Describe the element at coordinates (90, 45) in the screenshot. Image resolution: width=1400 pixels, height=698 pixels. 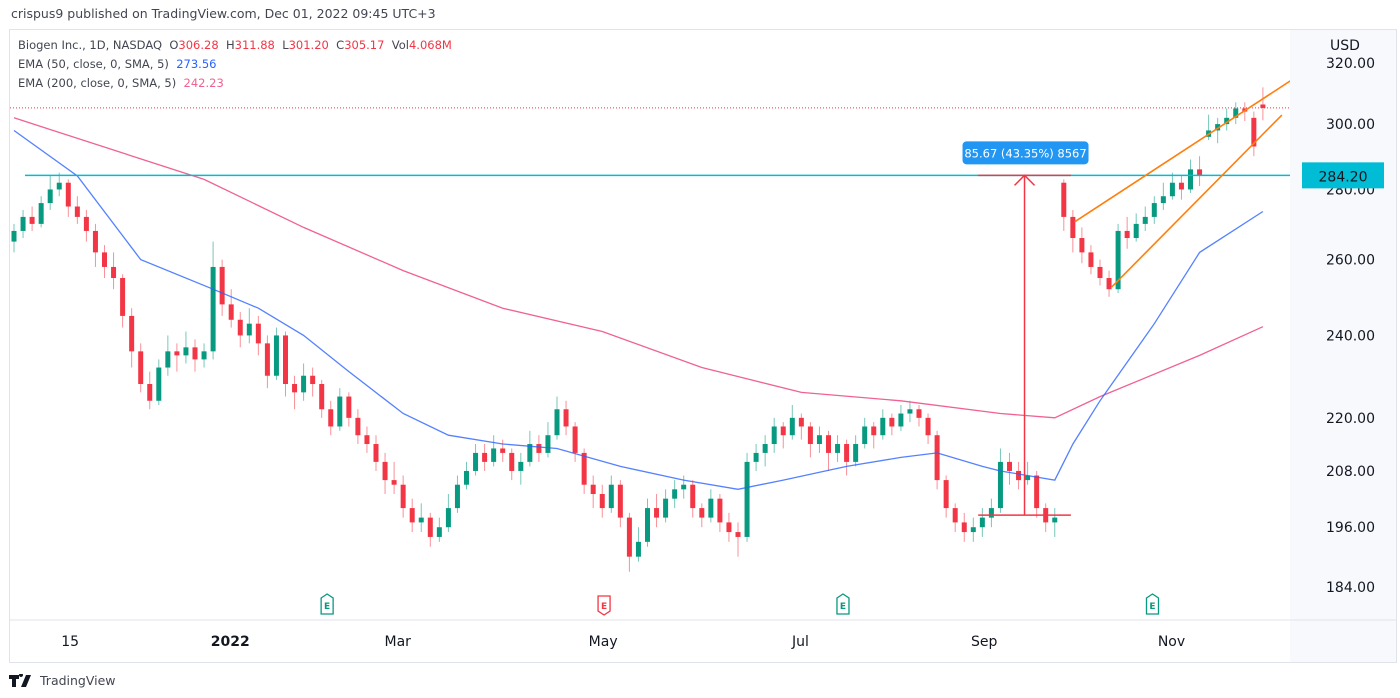
I see `symbol-name: Biogen Inc., 1D, NASDAQ` at that location.